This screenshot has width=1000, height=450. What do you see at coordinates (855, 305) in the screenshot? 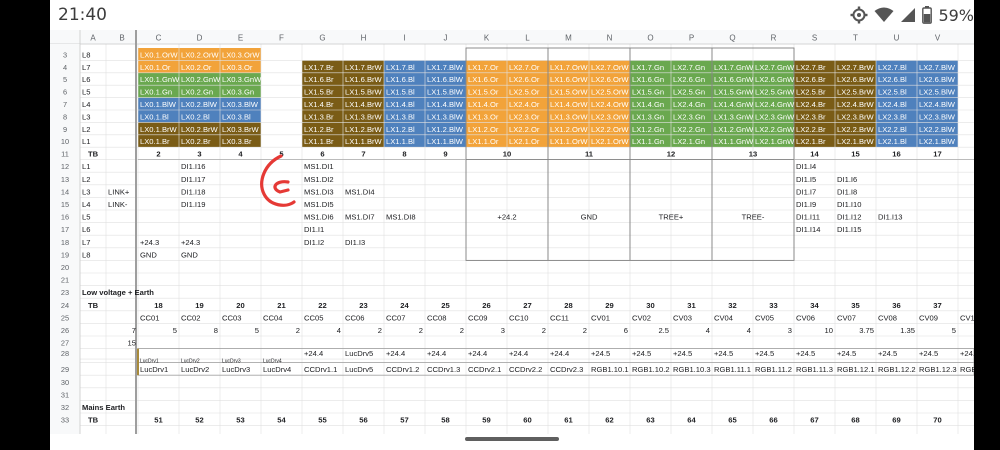
I see `cell-t24: 35` at bounding box center [855, 305].